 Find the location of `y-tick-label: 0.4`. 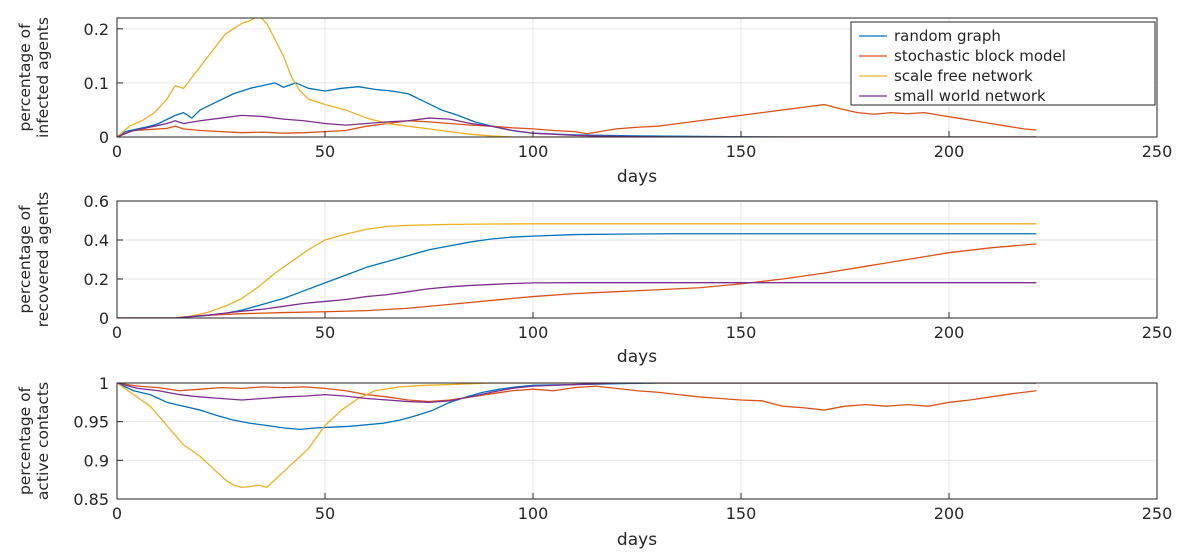

y-tick-label: 0.4 is located at coordinates (96, 240).